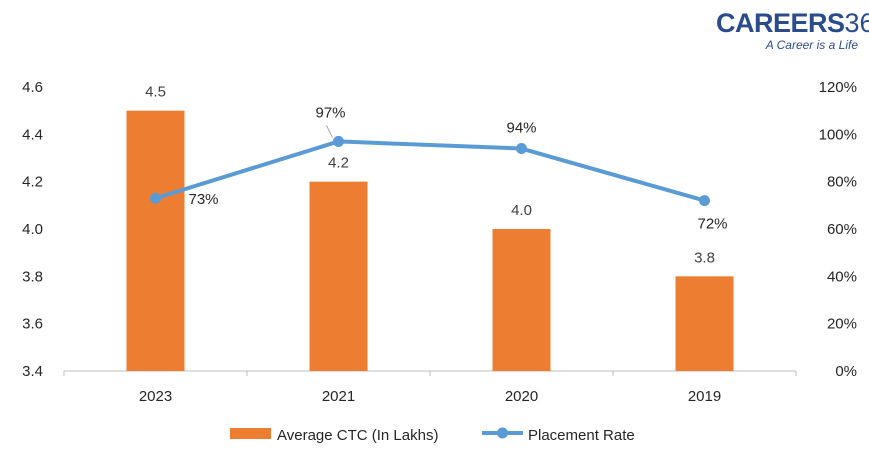 The height and width of the screenshot is (464, 869). What do you see at coordinates (842, 229) in the screenshot?
I see `y-right-tick-label: 60%` at bounding box center [842, 229].